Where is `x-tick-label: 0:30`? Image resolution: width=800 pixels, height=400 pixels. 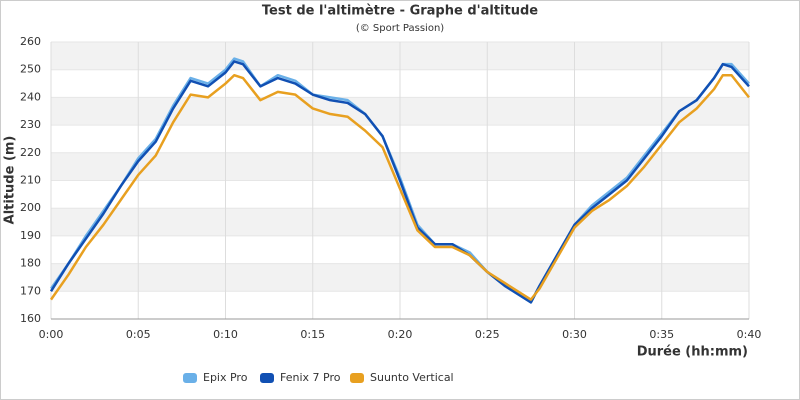
x-tick-label: 0:30 is located at coordinates (574, 334).